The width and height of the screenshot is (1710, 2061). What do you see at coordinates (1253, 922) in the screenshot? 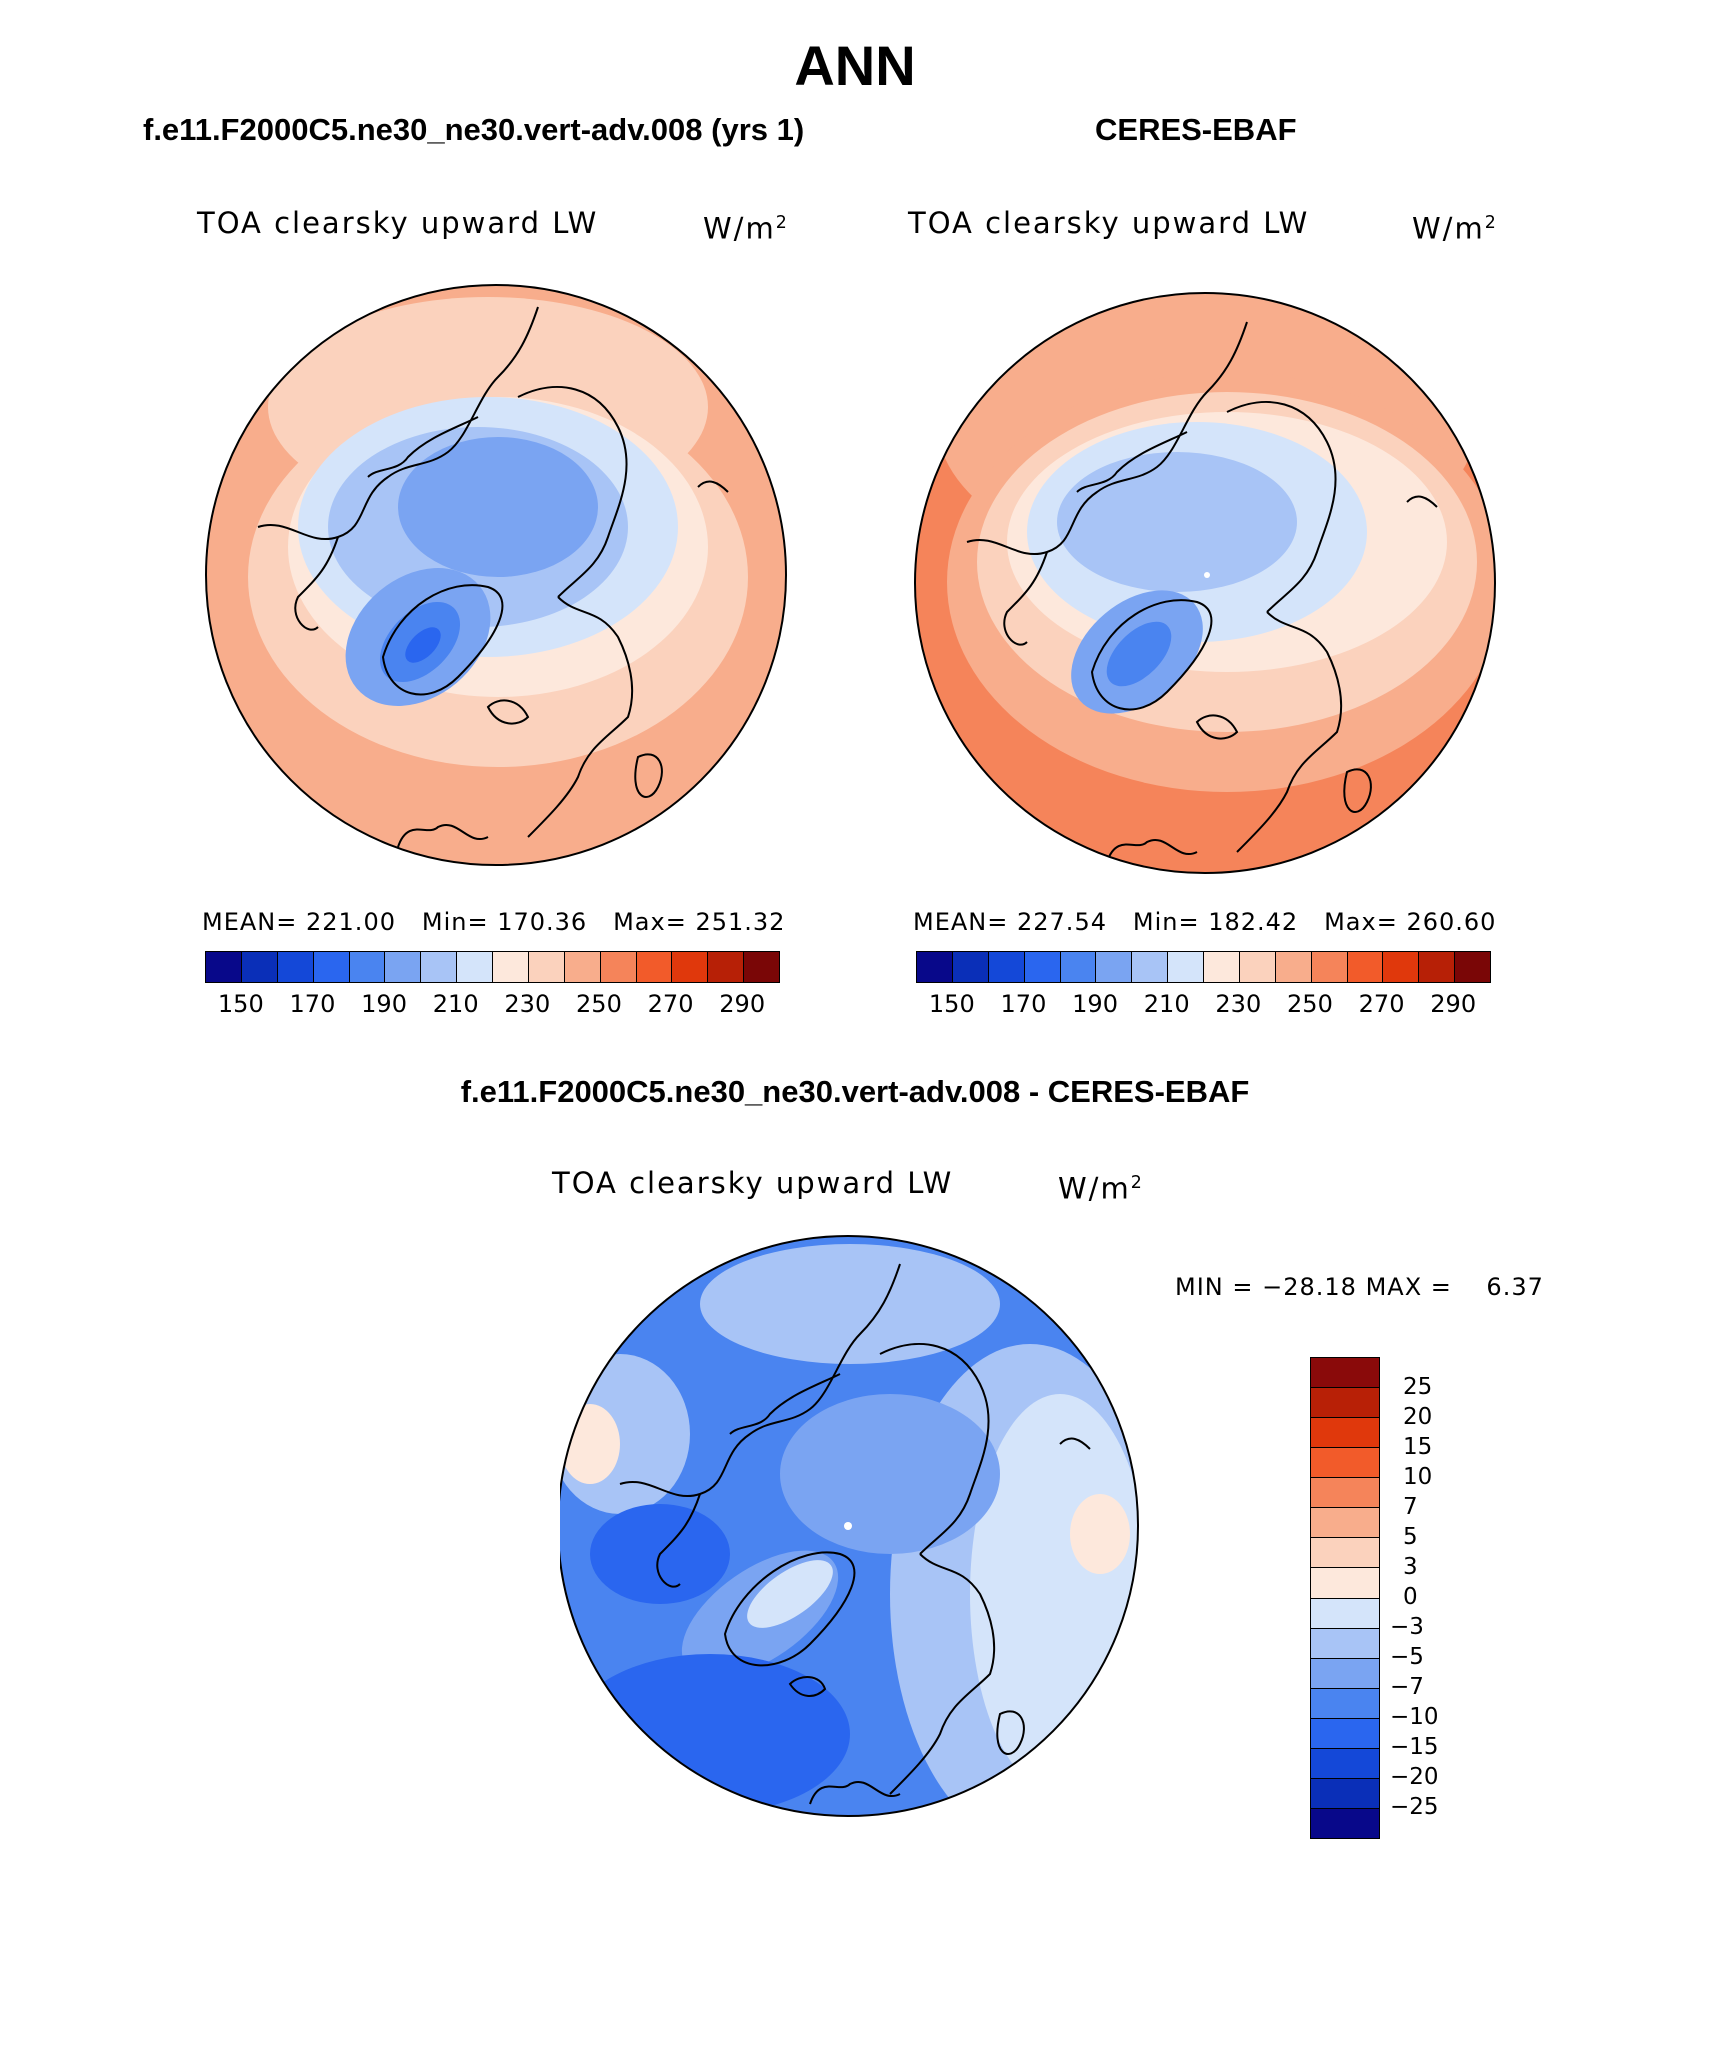
I see `obs-min-value: 182.42` at bounding box center [1253, 922].